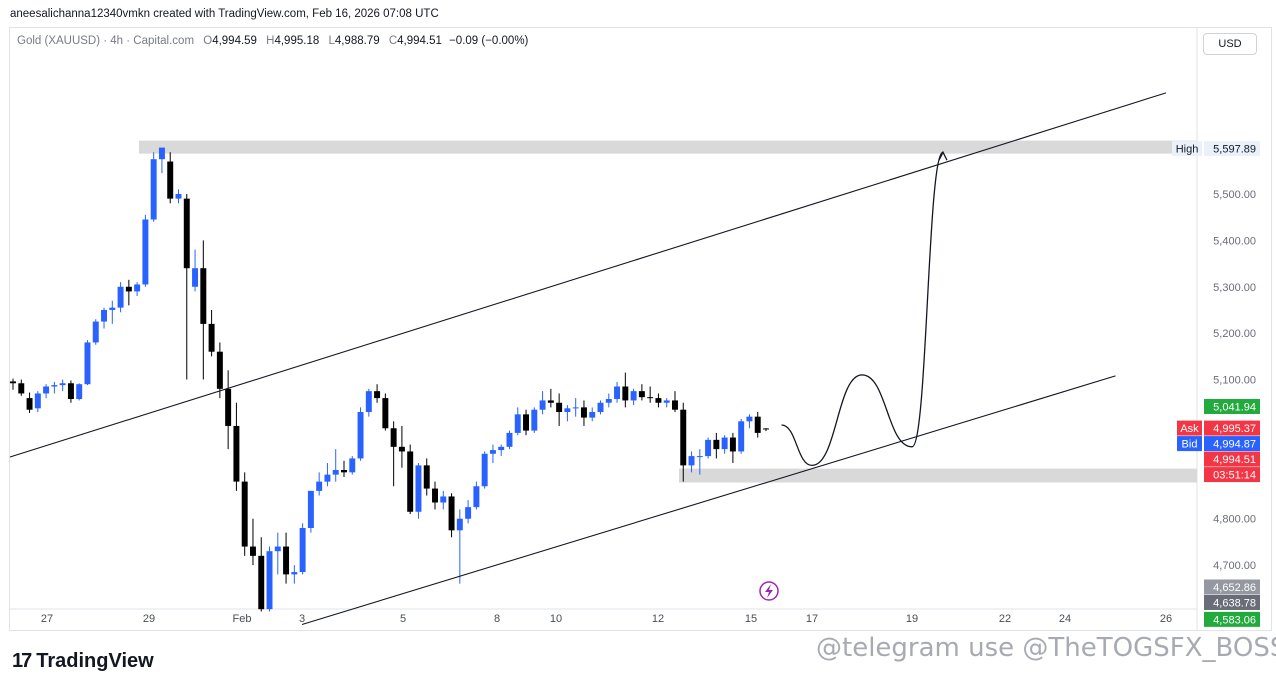 Image resolution: width=1276 pixels, height=692 pixels. Describe the element at coordinates (297, 41) in the screenshot. I see `high-value: 4,995.18` at that location.